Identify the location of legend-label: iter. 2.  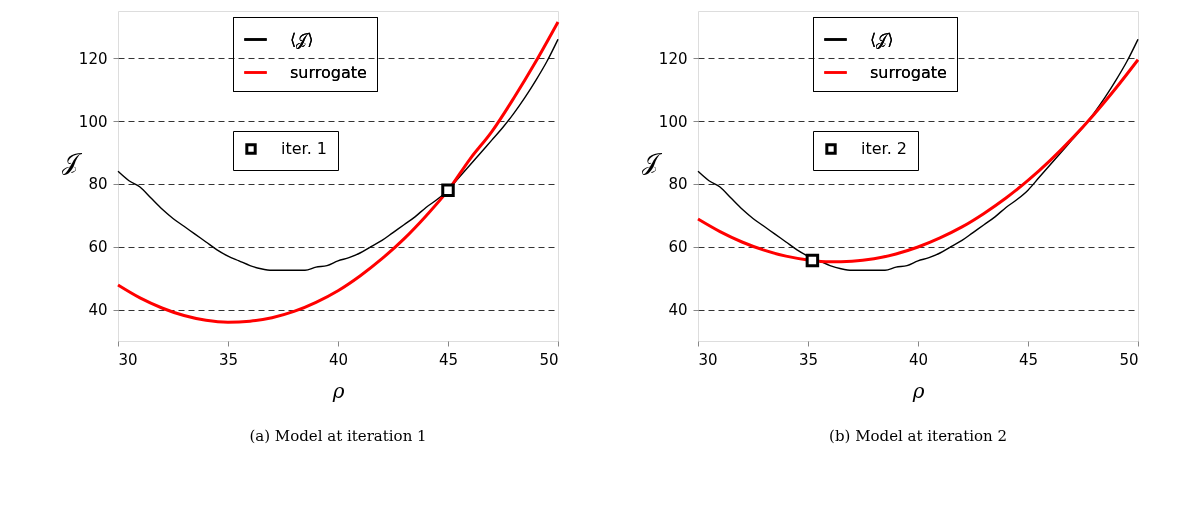
(884, 148).